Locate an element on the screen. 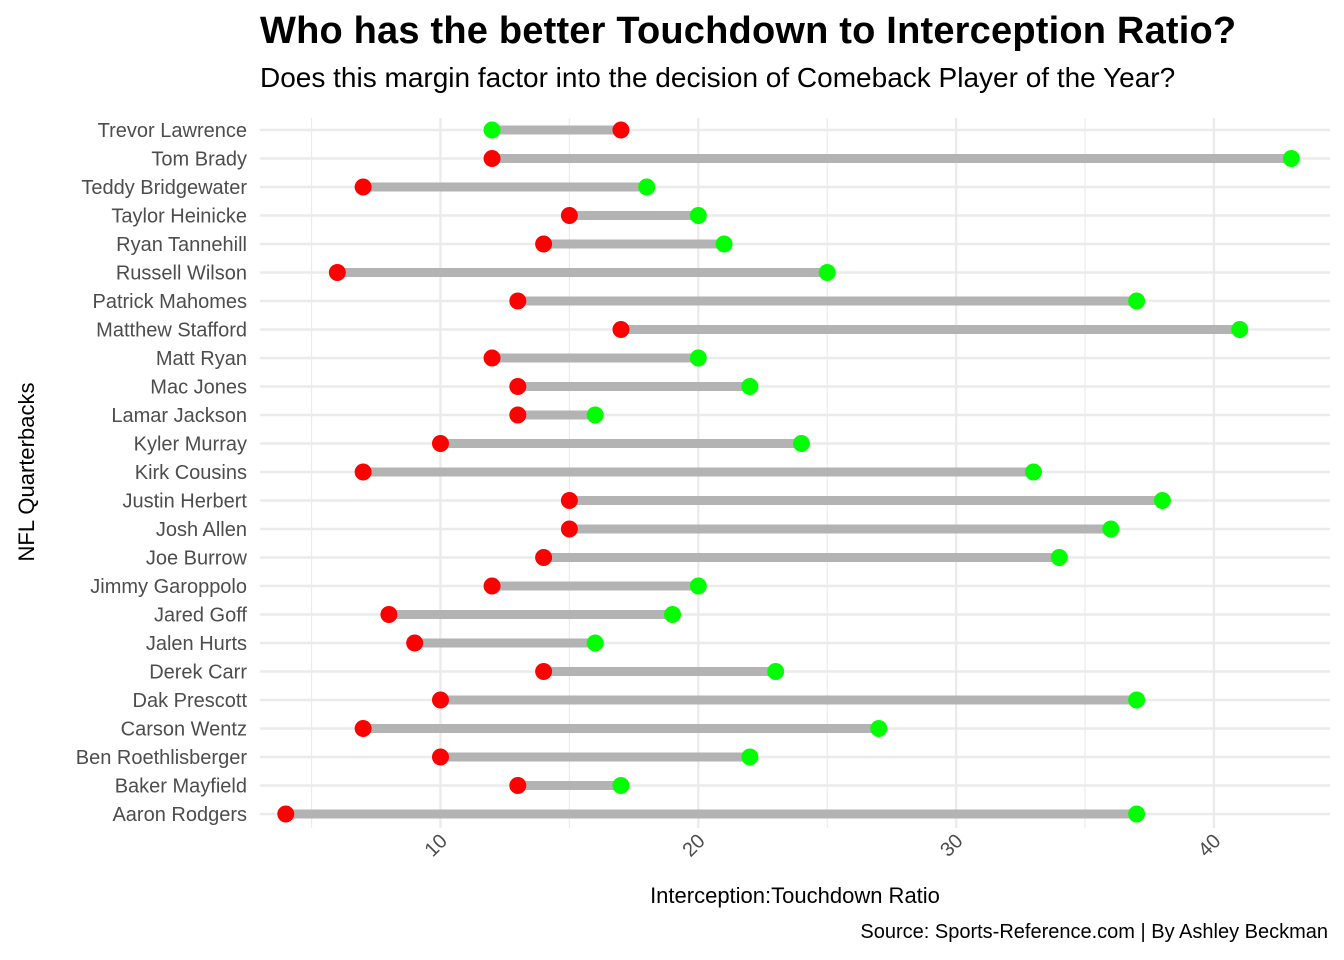 The width and height of the screenshot is (1344, 960). y-tick-label: Matt Ryan is located at coordinates (201, 359).